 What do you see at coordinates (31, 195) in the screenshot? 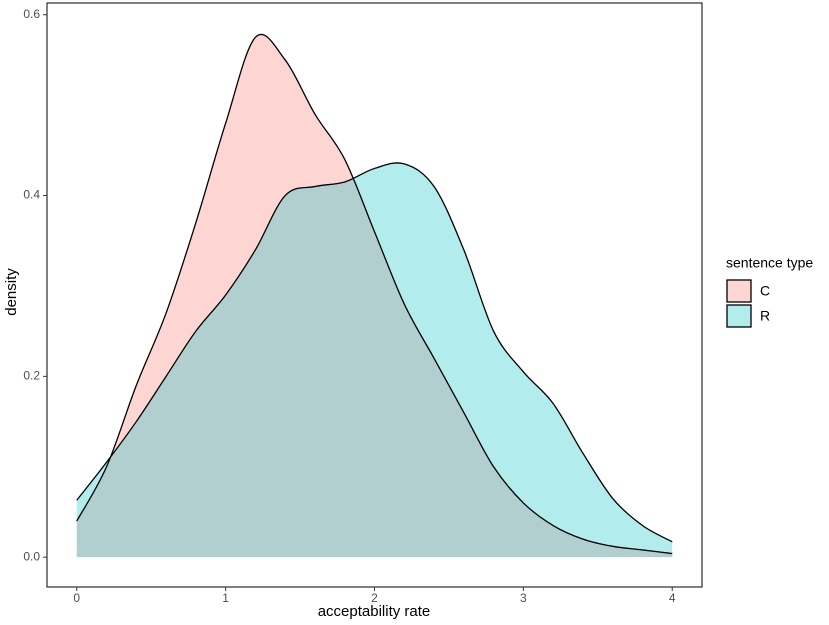
I see `y-tick-label: 0.4` at bounding box center [31, 195].